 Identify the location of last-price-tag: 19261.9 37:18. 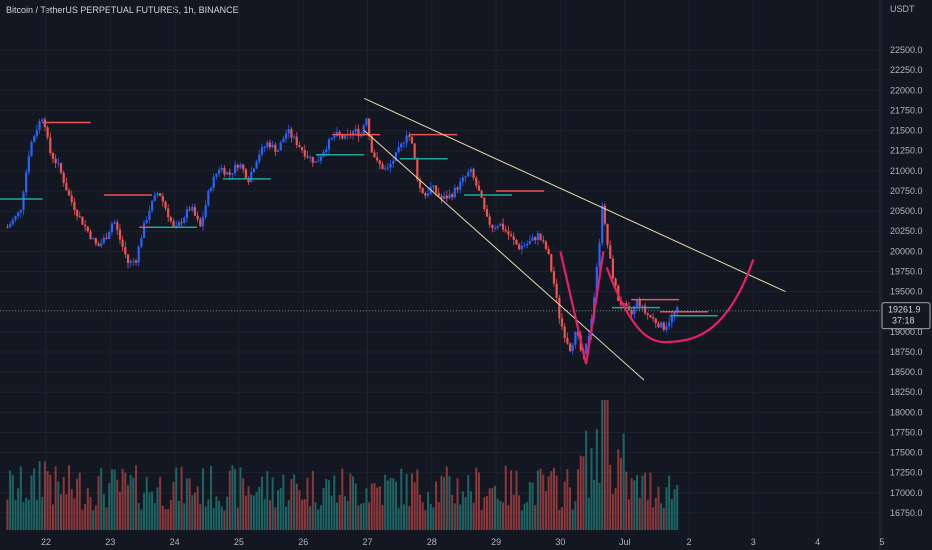
(906, 316).